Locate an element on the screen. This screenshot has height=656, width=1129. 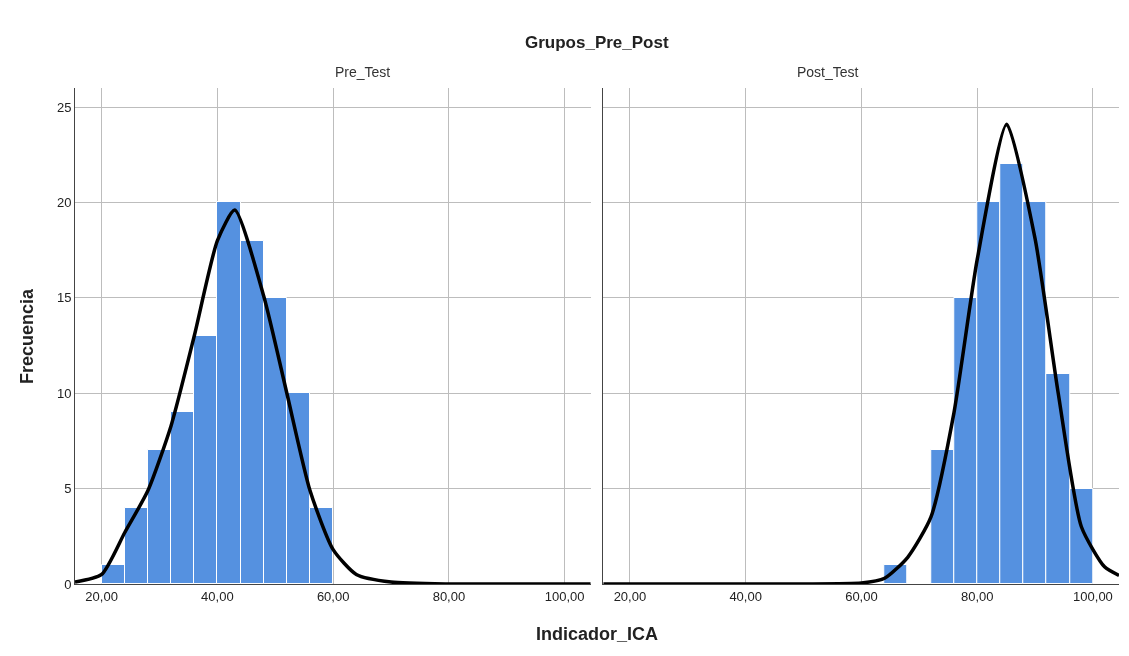
y-tick-label: 5 is located at coordinates (68, 489).